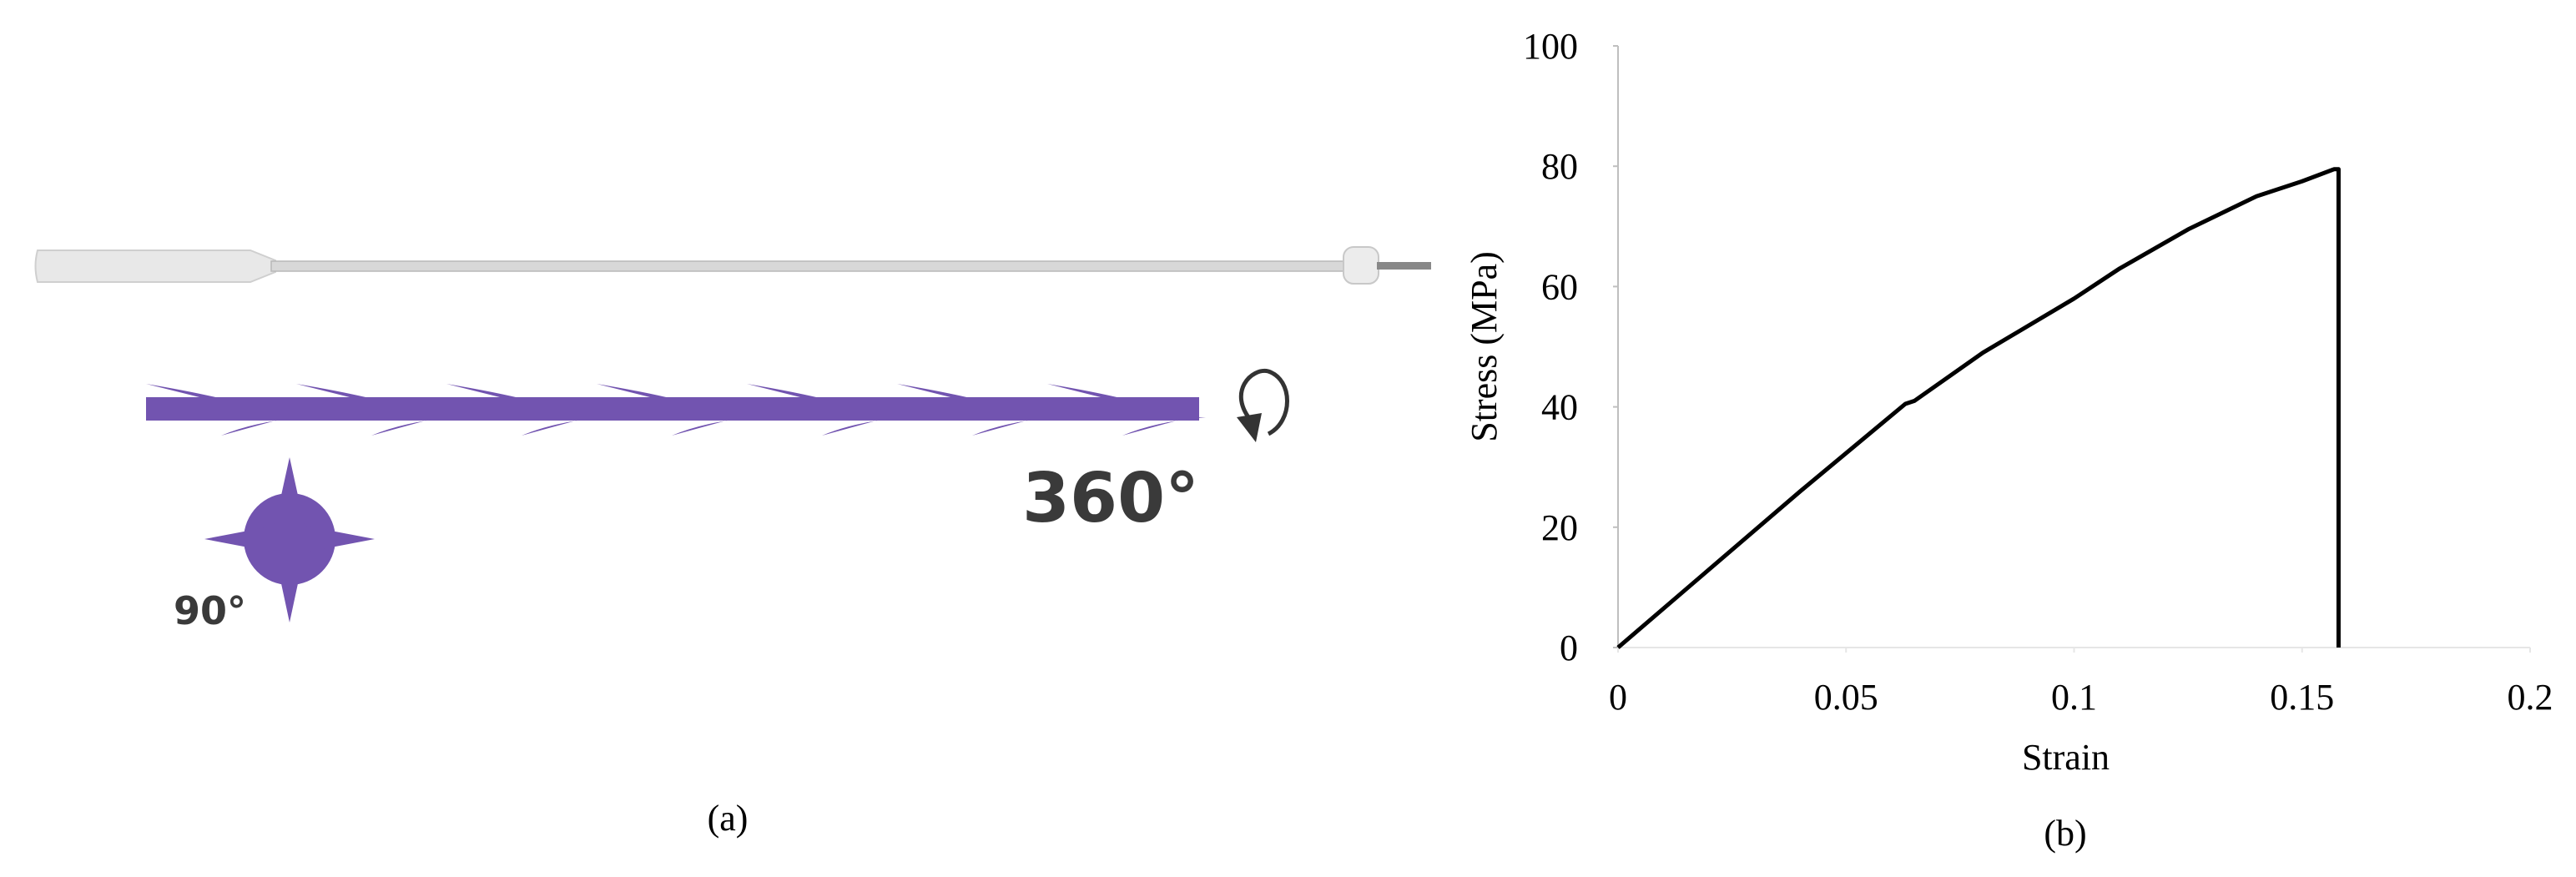 The image size is (2576, 877). I want to click on x-axis-label: Strain, so click(2066, 757).